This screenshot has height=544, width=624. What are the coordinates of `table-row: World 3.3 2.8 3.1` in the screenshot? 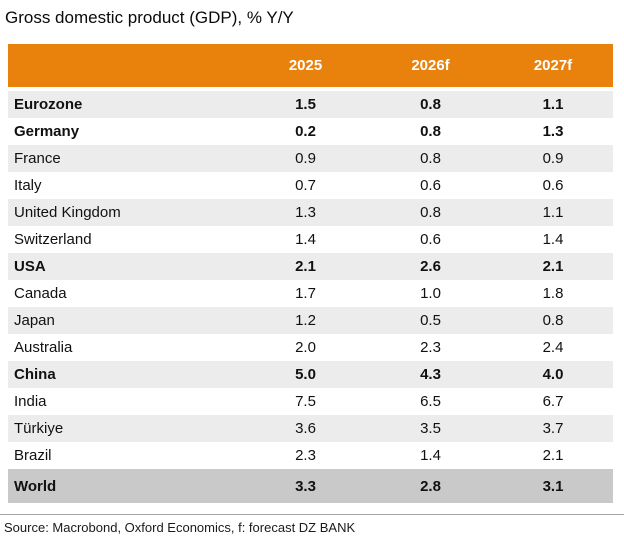 It's located at (310, 486).